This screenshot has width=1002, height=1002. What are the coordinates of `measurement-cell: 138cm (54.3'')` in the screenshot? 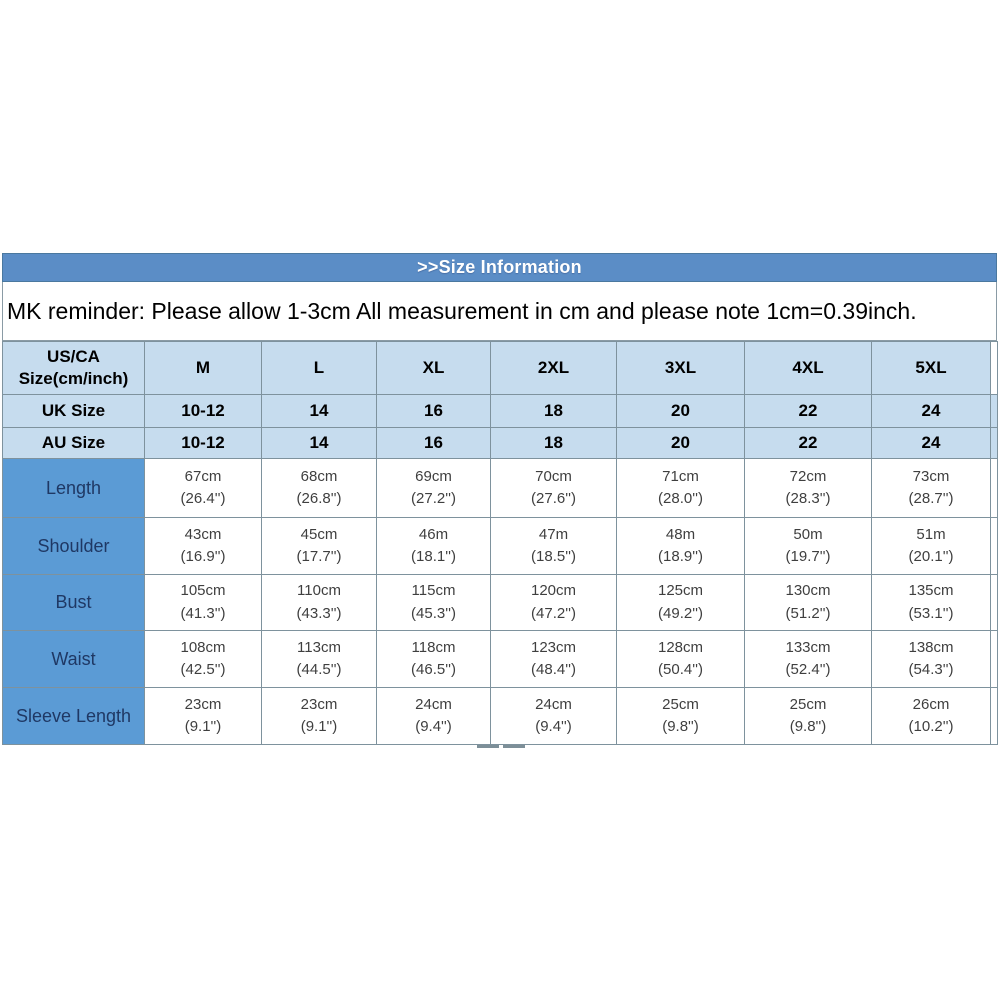 It's located at (931, 659).